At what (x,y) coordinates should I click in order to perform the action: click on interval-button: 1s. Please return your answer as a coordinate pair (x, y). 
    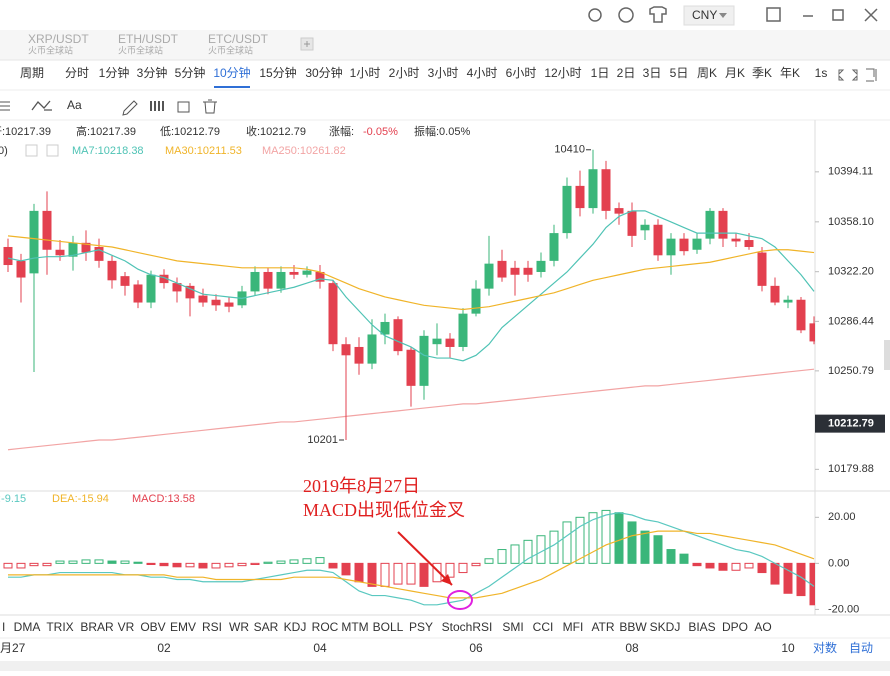
    Looking at the image, I should click on (821, 73).